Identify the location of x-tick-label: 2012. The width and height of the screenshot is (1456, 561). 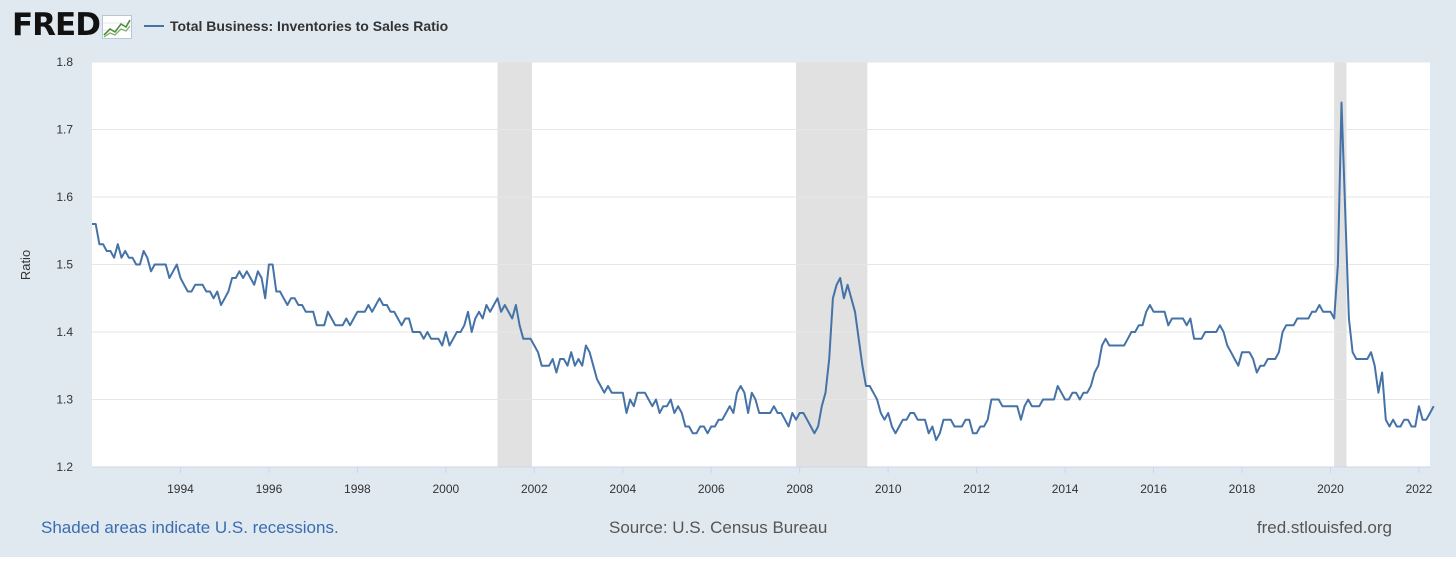
(976, 489).